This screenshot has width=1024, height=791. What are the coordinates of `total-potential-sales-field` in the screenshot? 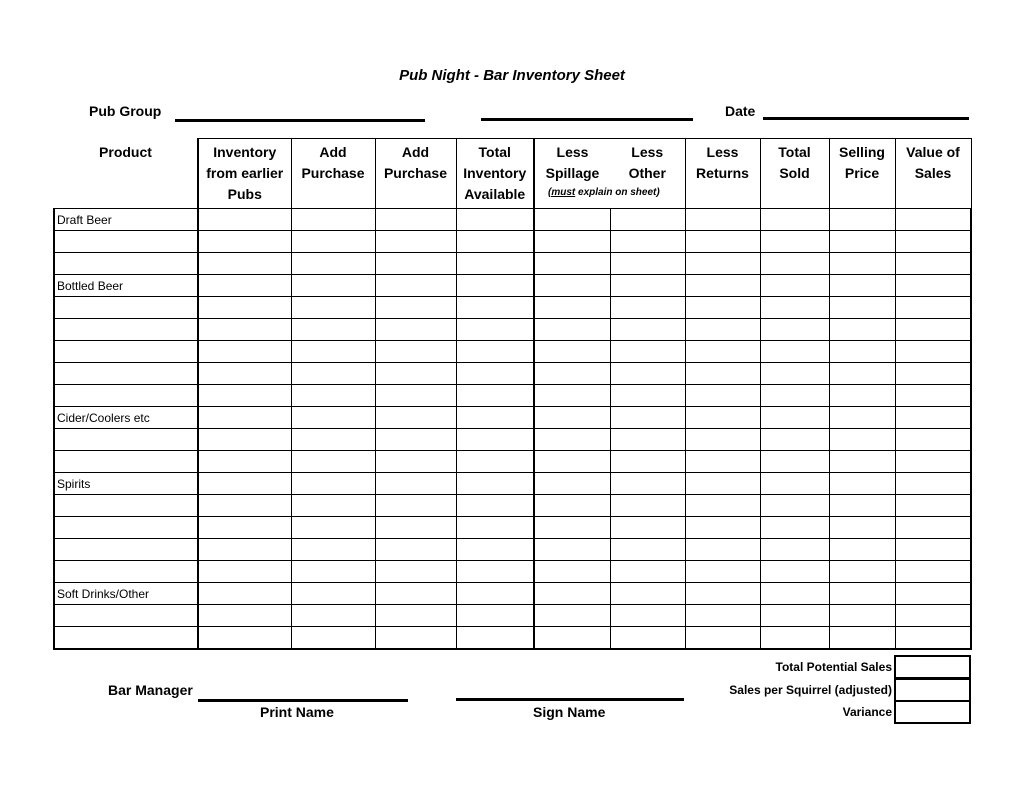 It's located at (932, 667).